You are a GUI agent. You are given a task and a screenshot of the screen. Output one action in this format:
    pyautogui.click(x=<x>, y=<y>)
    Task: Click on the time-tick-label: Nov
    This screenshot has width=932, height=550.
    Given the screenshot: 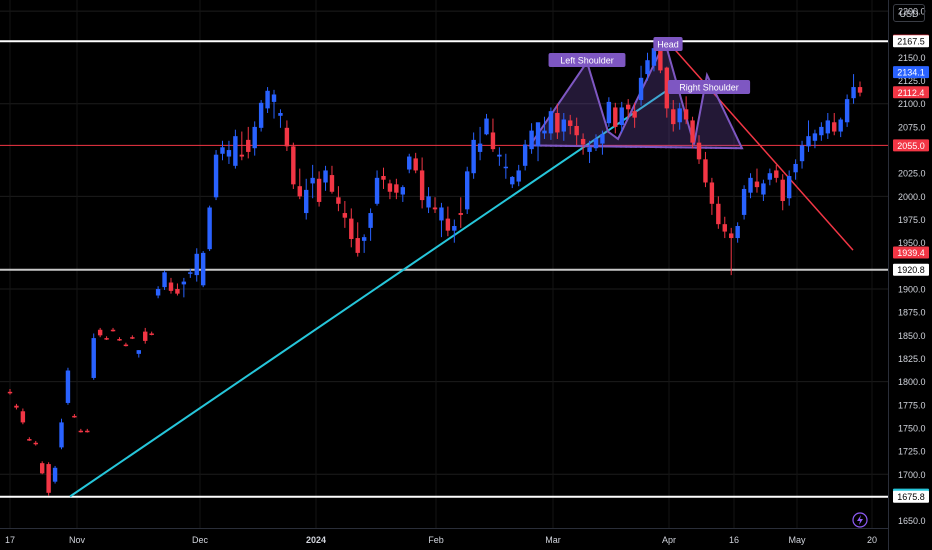 What is the action you would take?
    pyautogui.click(x=77, y=540)
    